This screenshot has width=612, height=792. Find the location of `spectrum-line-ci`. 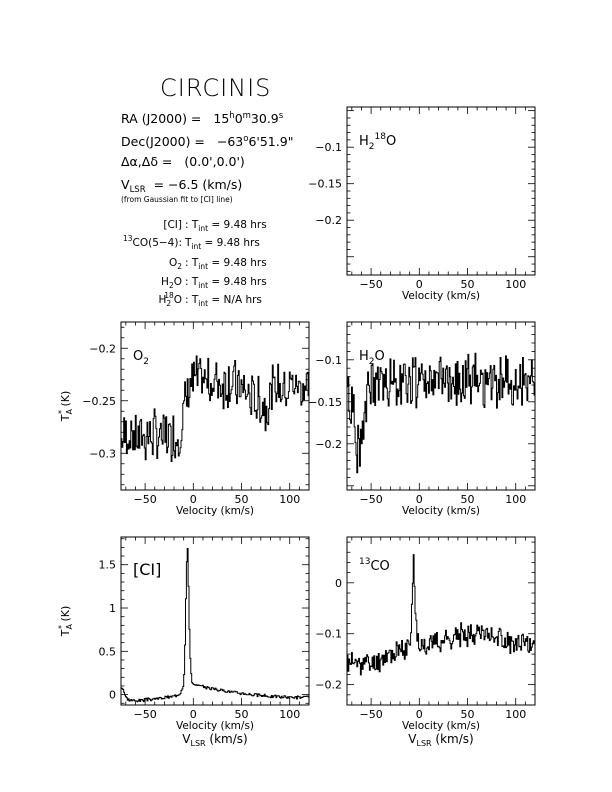

spectrum-line-ci is located at coordinates (215, 625).